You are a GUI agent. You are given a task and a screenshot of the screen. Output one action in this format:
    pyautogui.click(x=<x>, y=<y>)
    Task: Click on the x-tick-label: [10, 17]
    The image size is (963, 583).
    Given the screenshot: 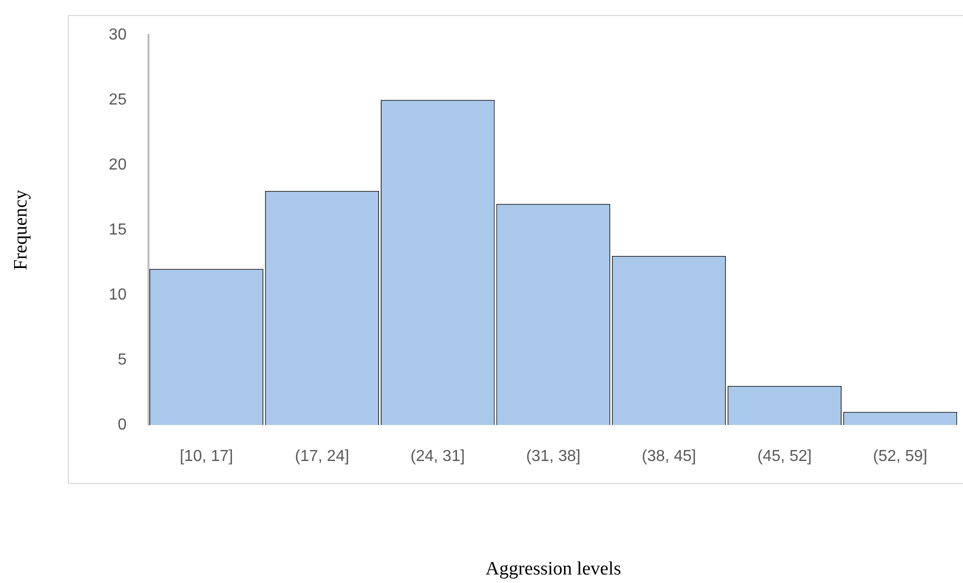 What is the action you would take?
    pyautogui.click(x=207, y=457)
    